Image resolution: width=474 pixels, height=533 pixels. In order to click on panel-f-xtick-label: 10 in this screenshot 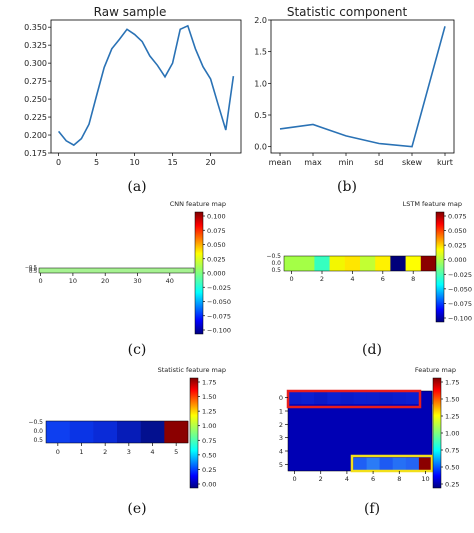, I will do `click(425, 479)`.